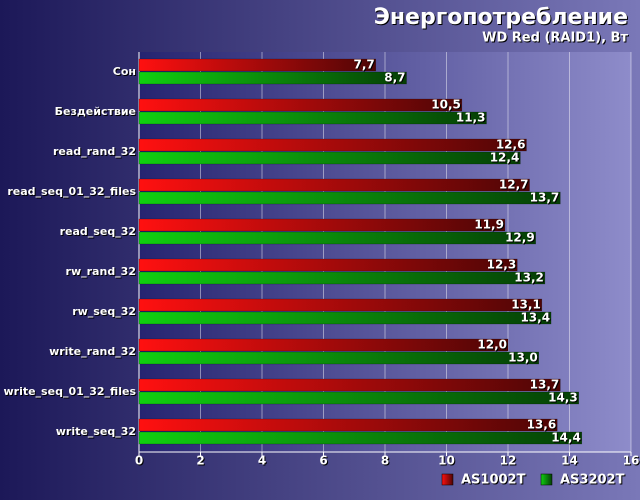  I want to click on value-label: 12,7, so click(514, 185).